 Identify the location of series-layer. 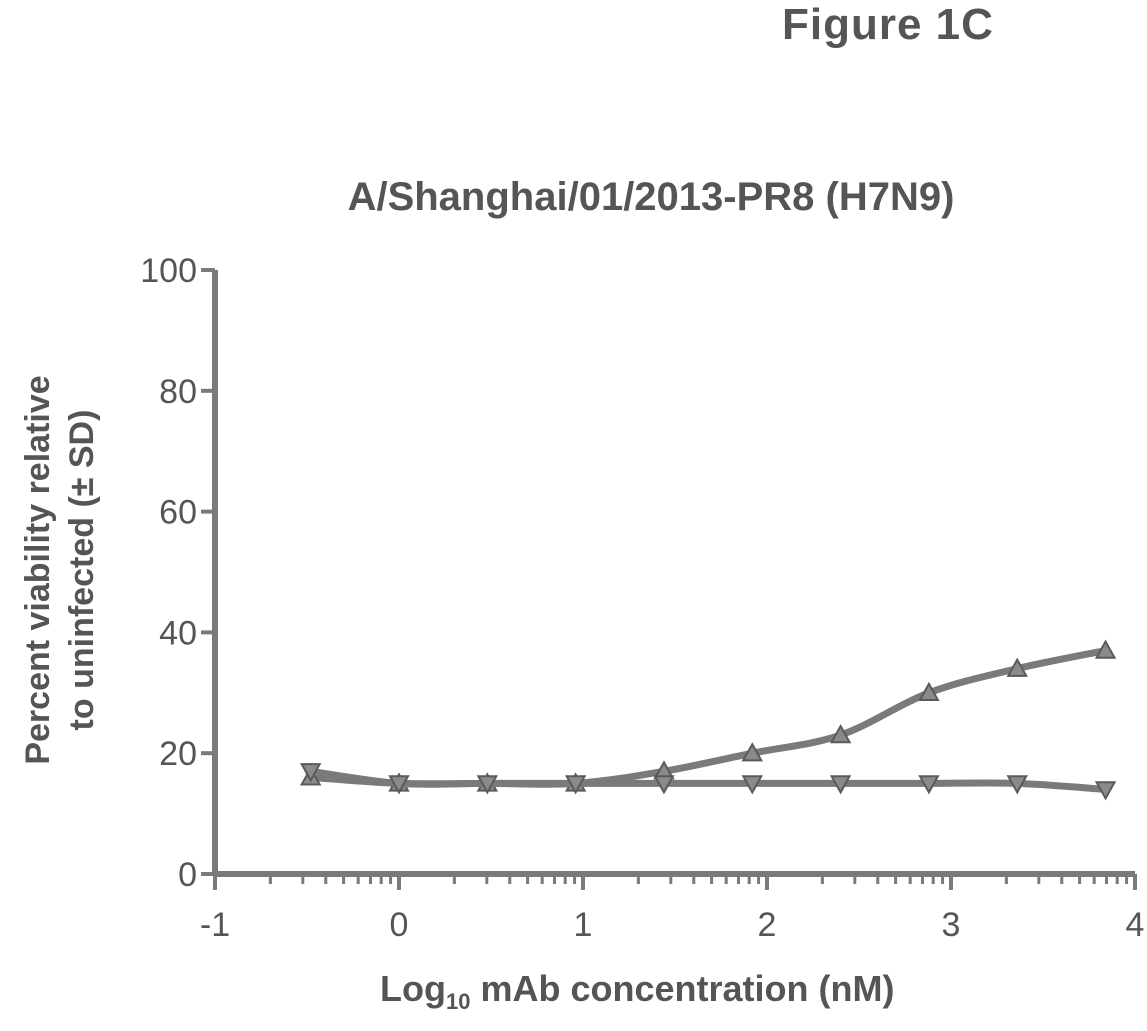
(708, 720).